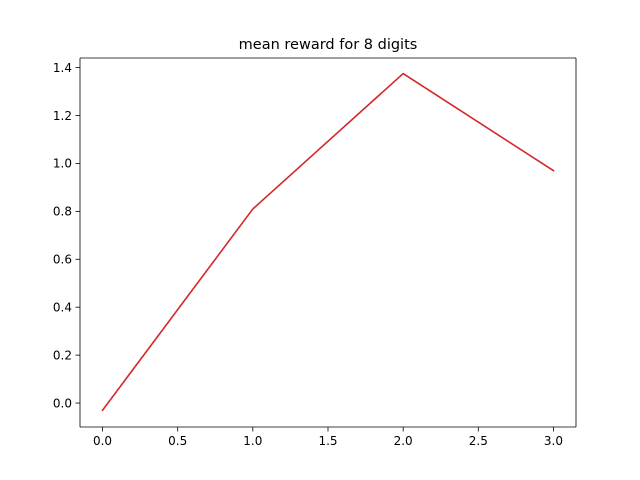 The height and width of the screenshot is (480, 640). I want to click on x-tick-label: 2.0, so click(403, 441).